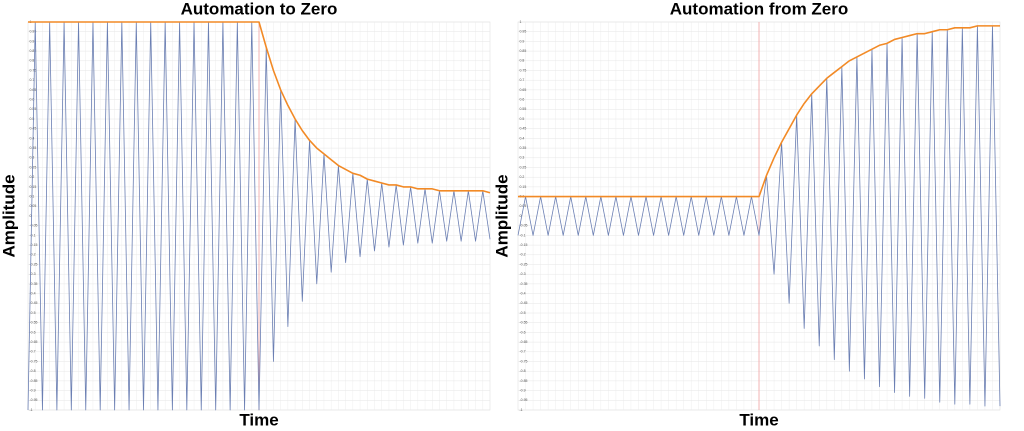 The height and width of the screenshot is (431, 1024). What do you see at coordinates (522, 177) in the screenshot?
I see `y-tick-label: 0.2` at bounding box center [522, 177].